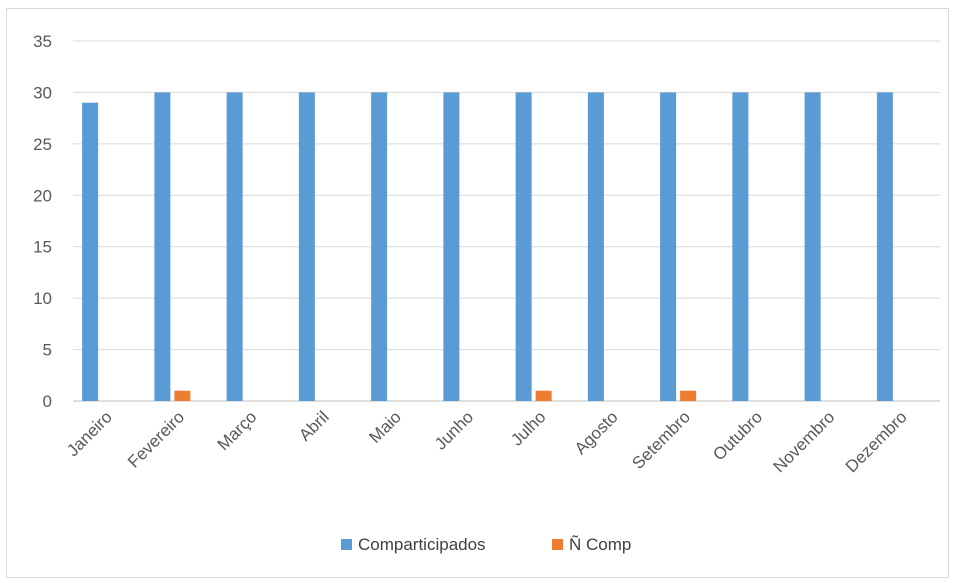  What do you see at coordinates (313, 425) in the screenshot?
I see `x-tick-label: Abril` at bounding box center [313, 425].